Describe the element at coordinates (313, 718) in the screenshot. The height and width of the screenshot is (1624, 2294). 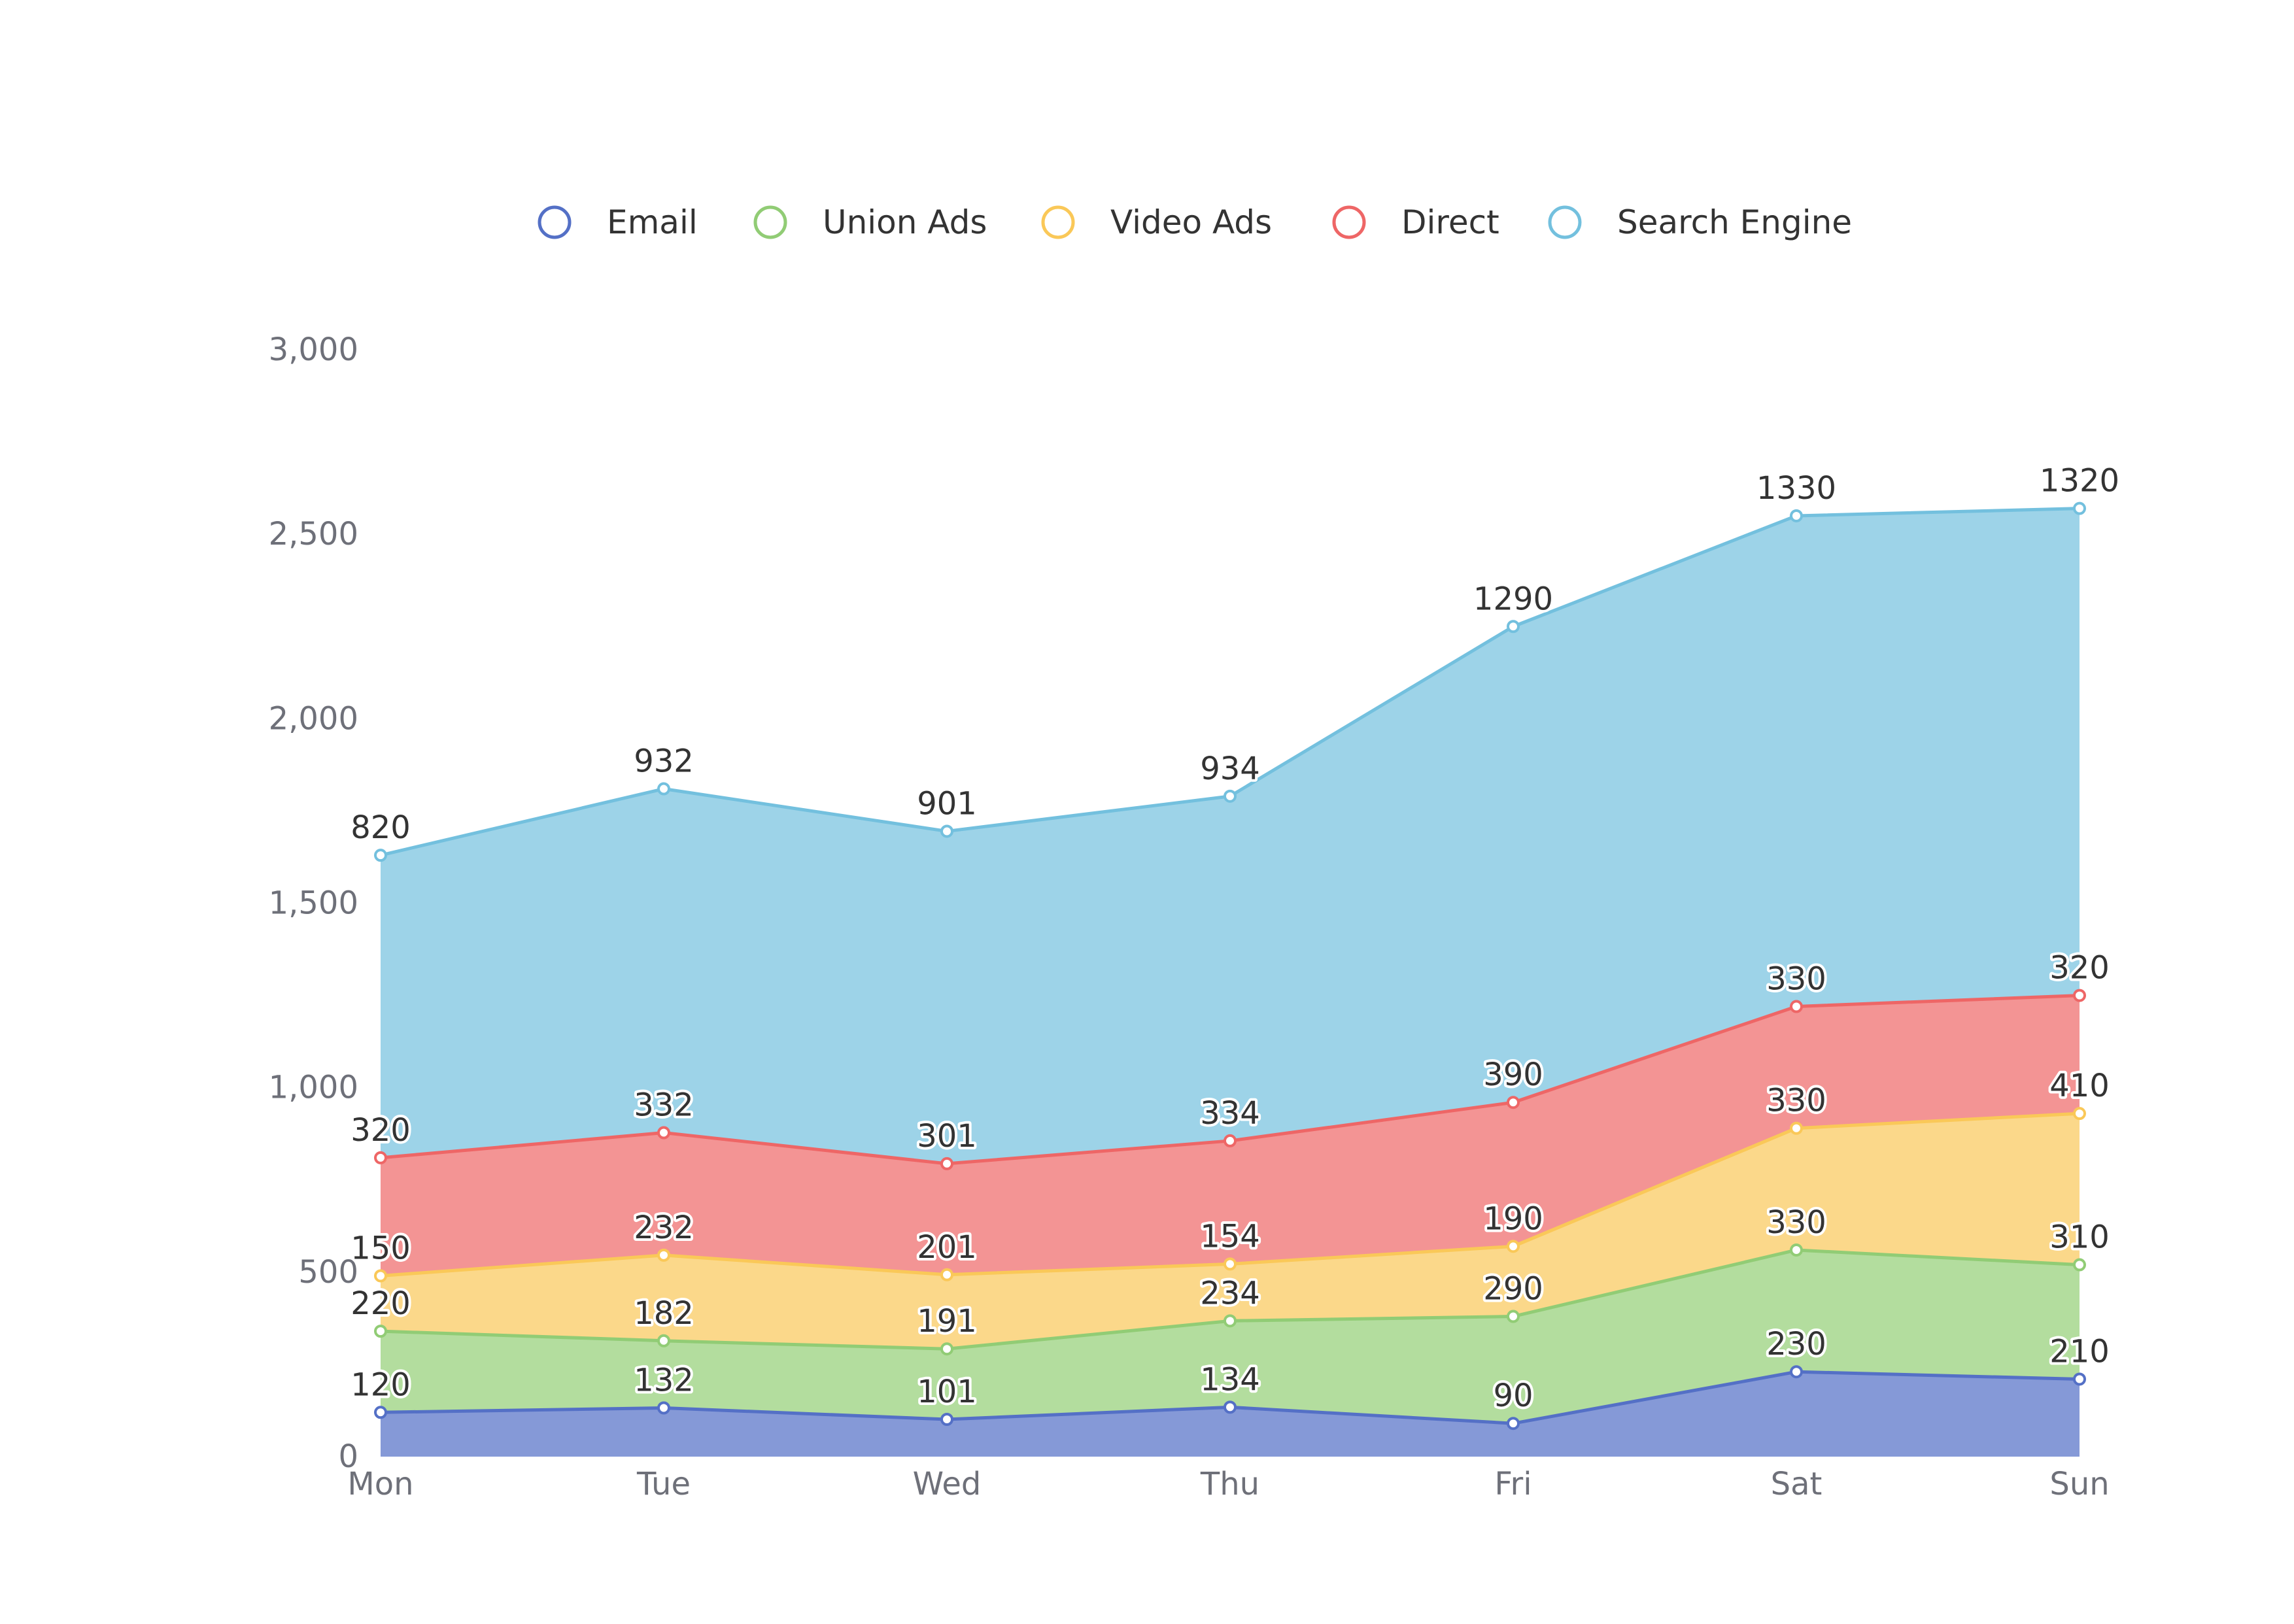
I see `y-tick-label: 2,000` at that location.